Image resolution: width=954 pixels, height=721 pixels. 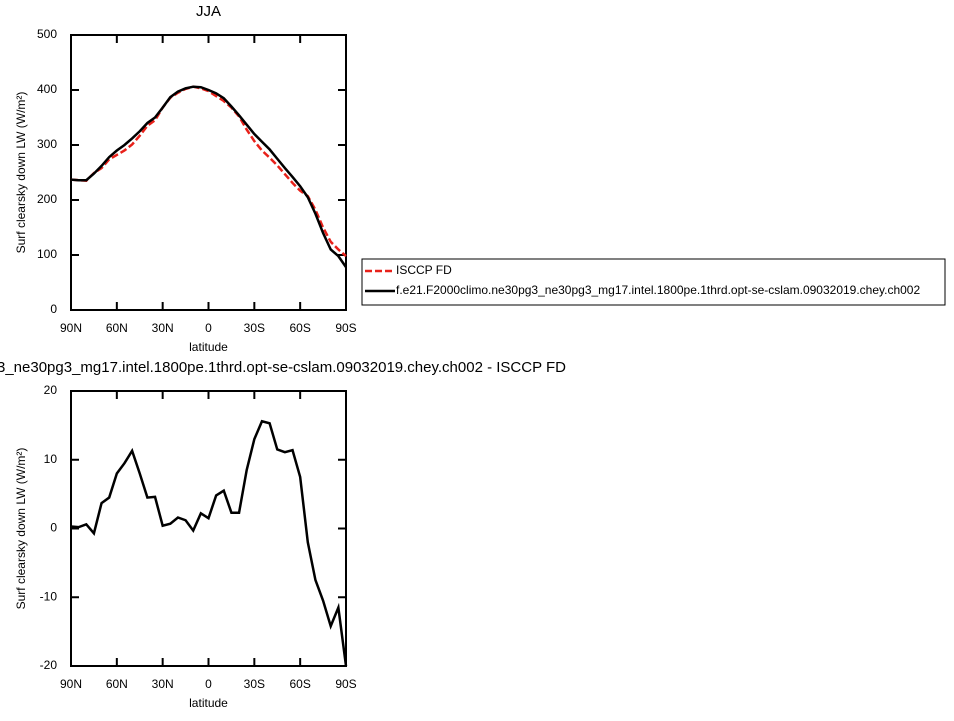 I want to click on y-tick-label: -10, so click(x=49, y=596).